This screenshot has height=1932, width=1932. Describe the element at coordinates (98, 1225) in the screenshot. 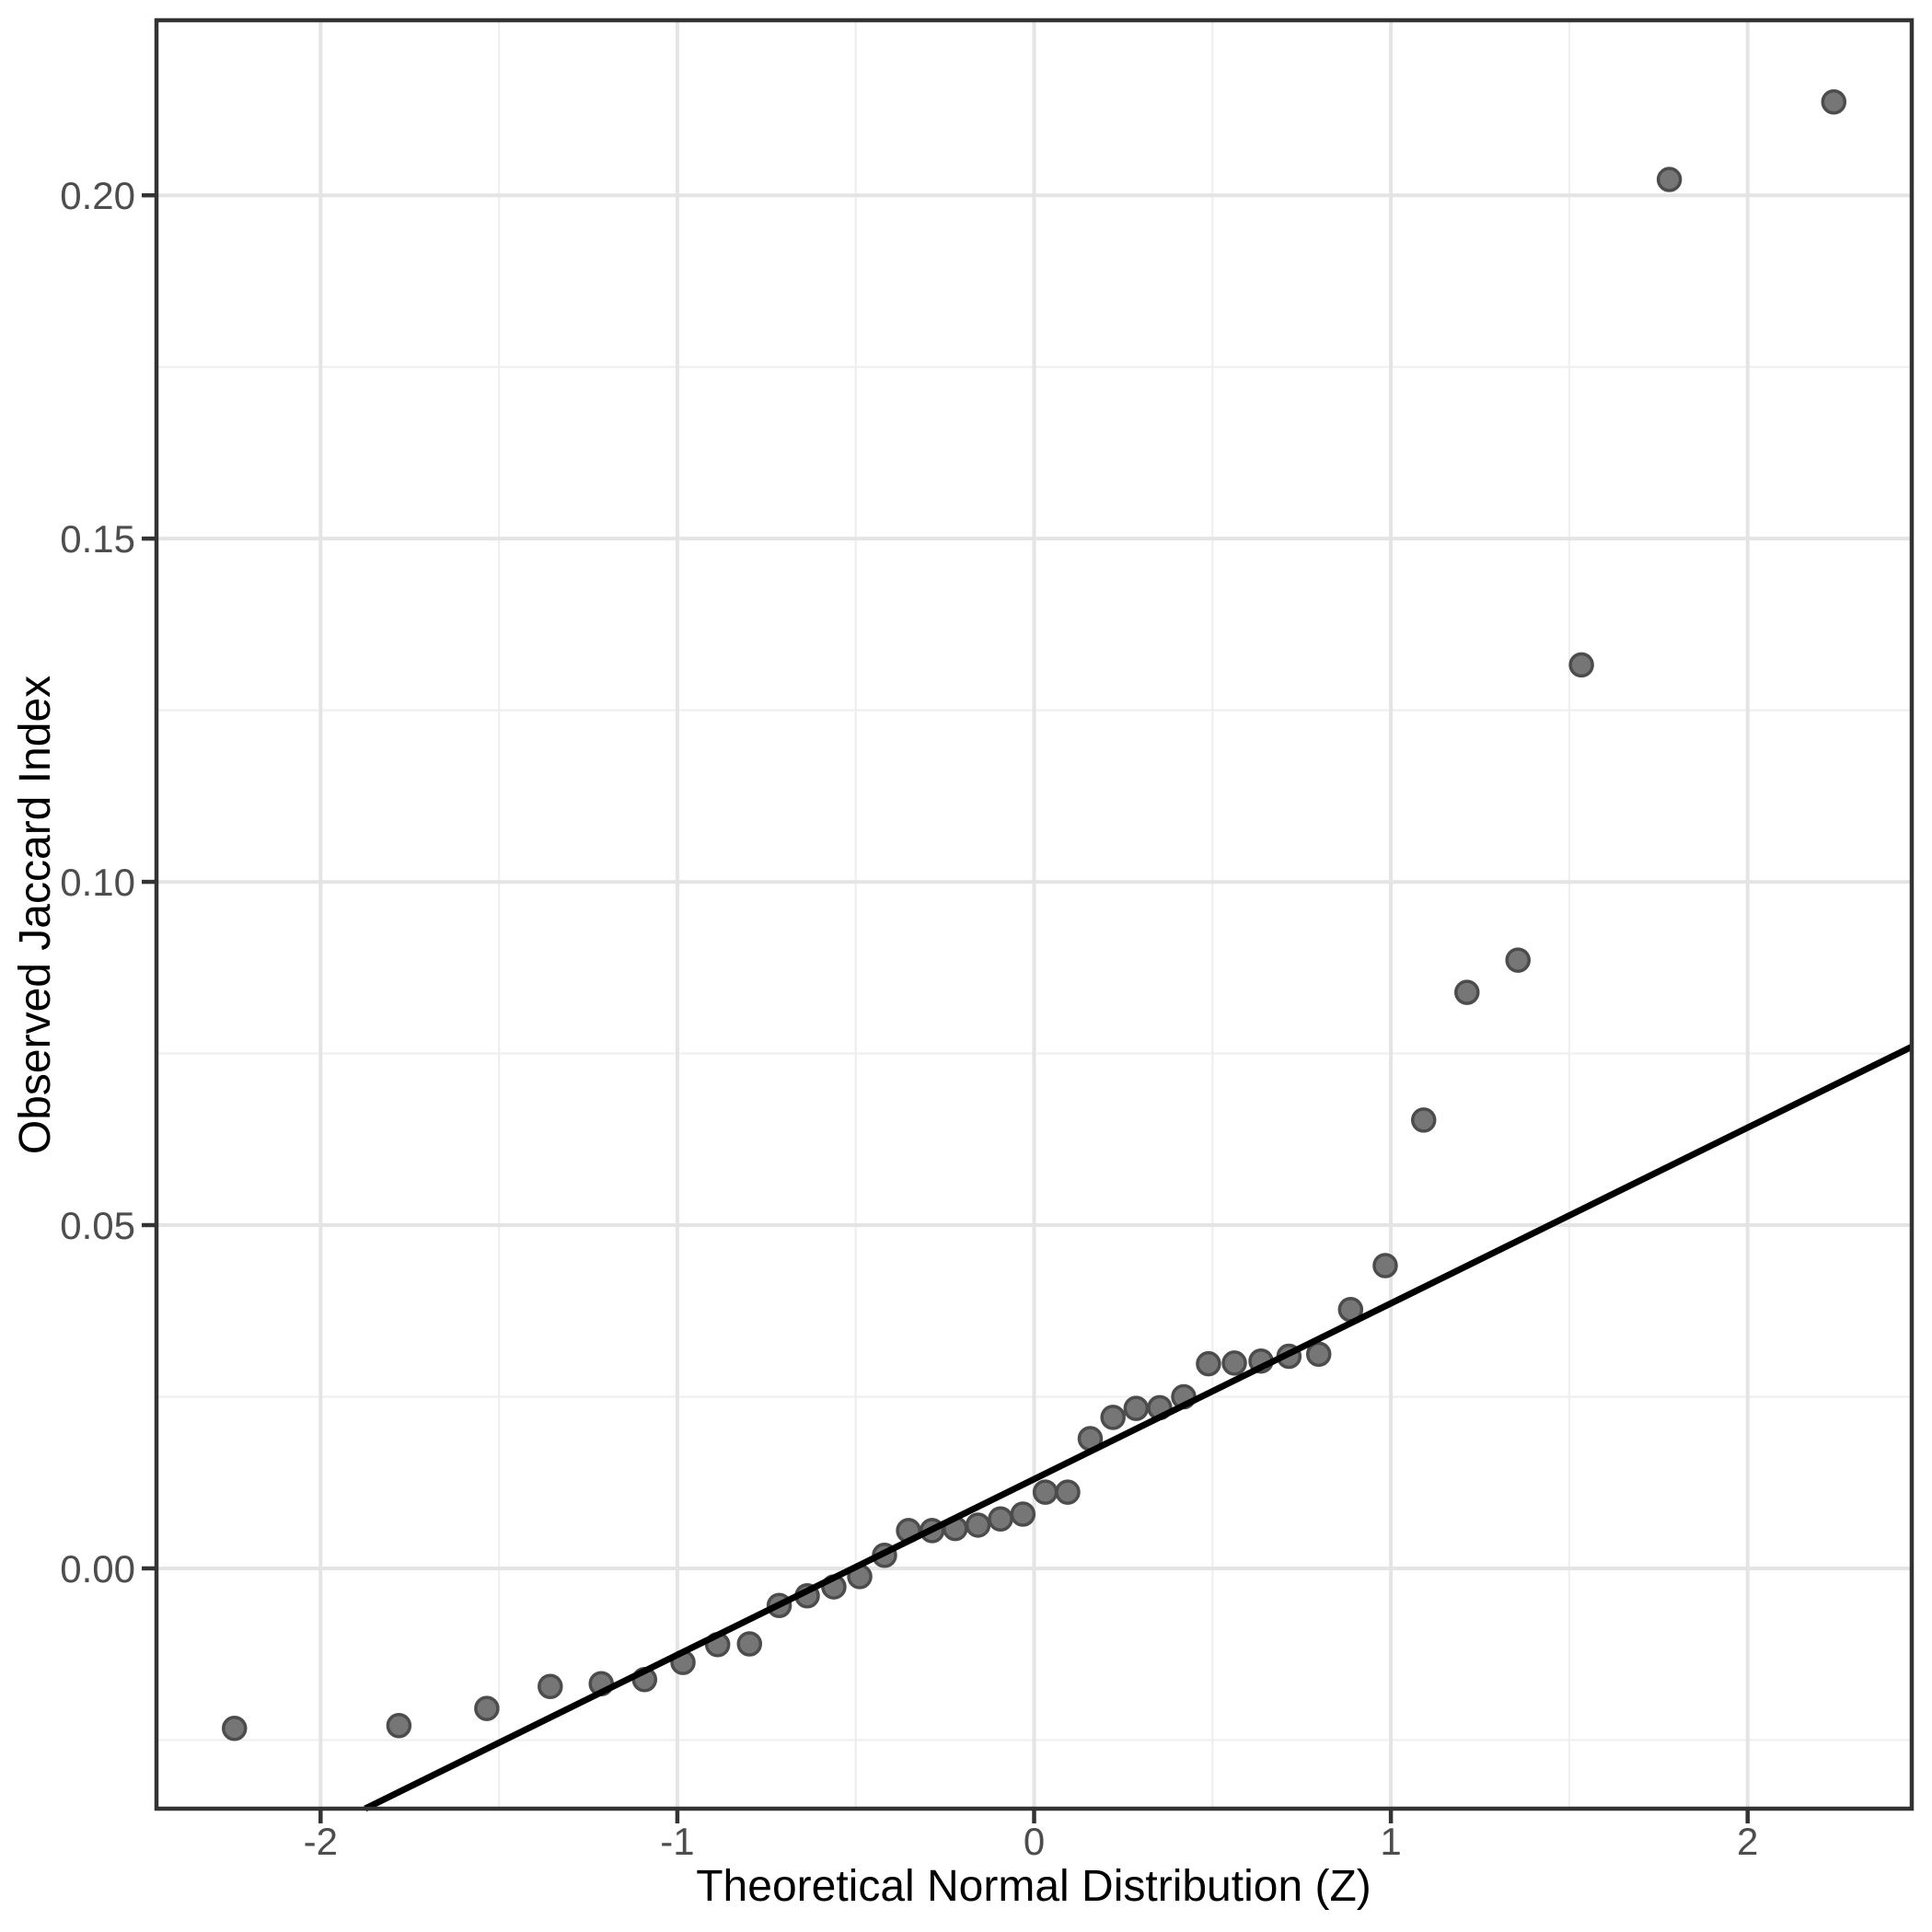

I see `y-tick-label: 0.05` at that location.